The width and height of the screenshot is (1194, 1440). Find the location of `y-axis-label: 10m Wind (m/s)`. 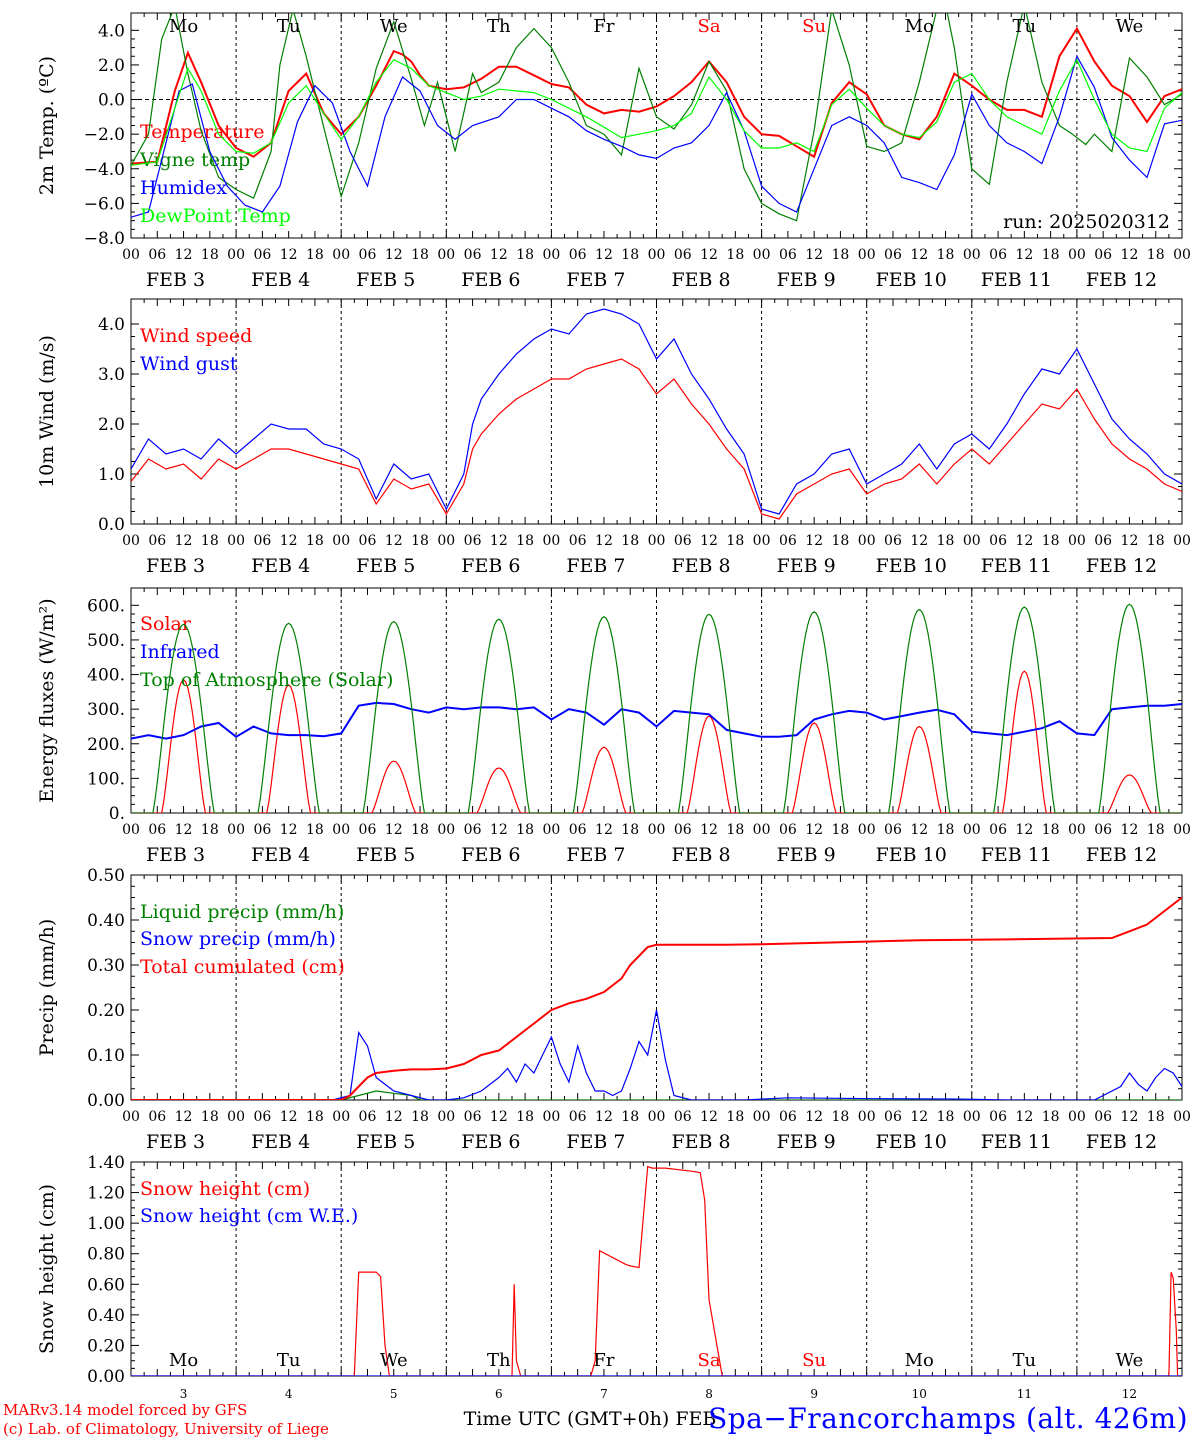

y-axis-label: 10m Wind (m/s) is located at coordinates (47, 411).